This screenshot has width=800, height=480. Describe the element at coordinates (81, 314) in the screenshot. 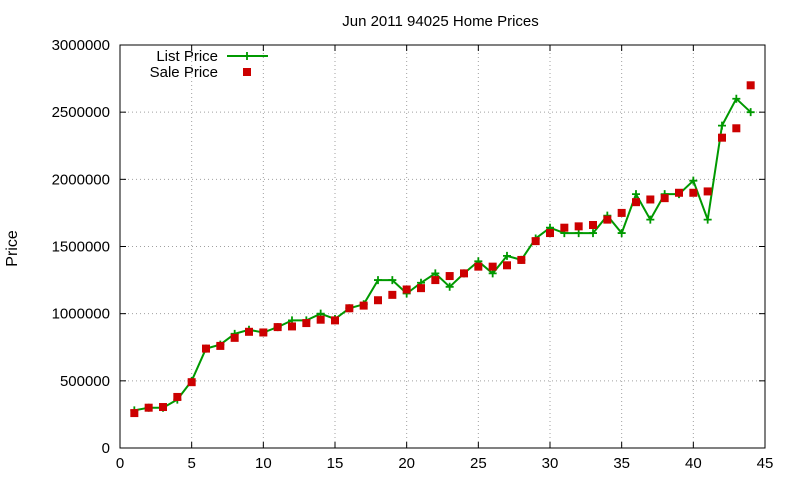

I see `y-tick-label: 1000000` at that location.